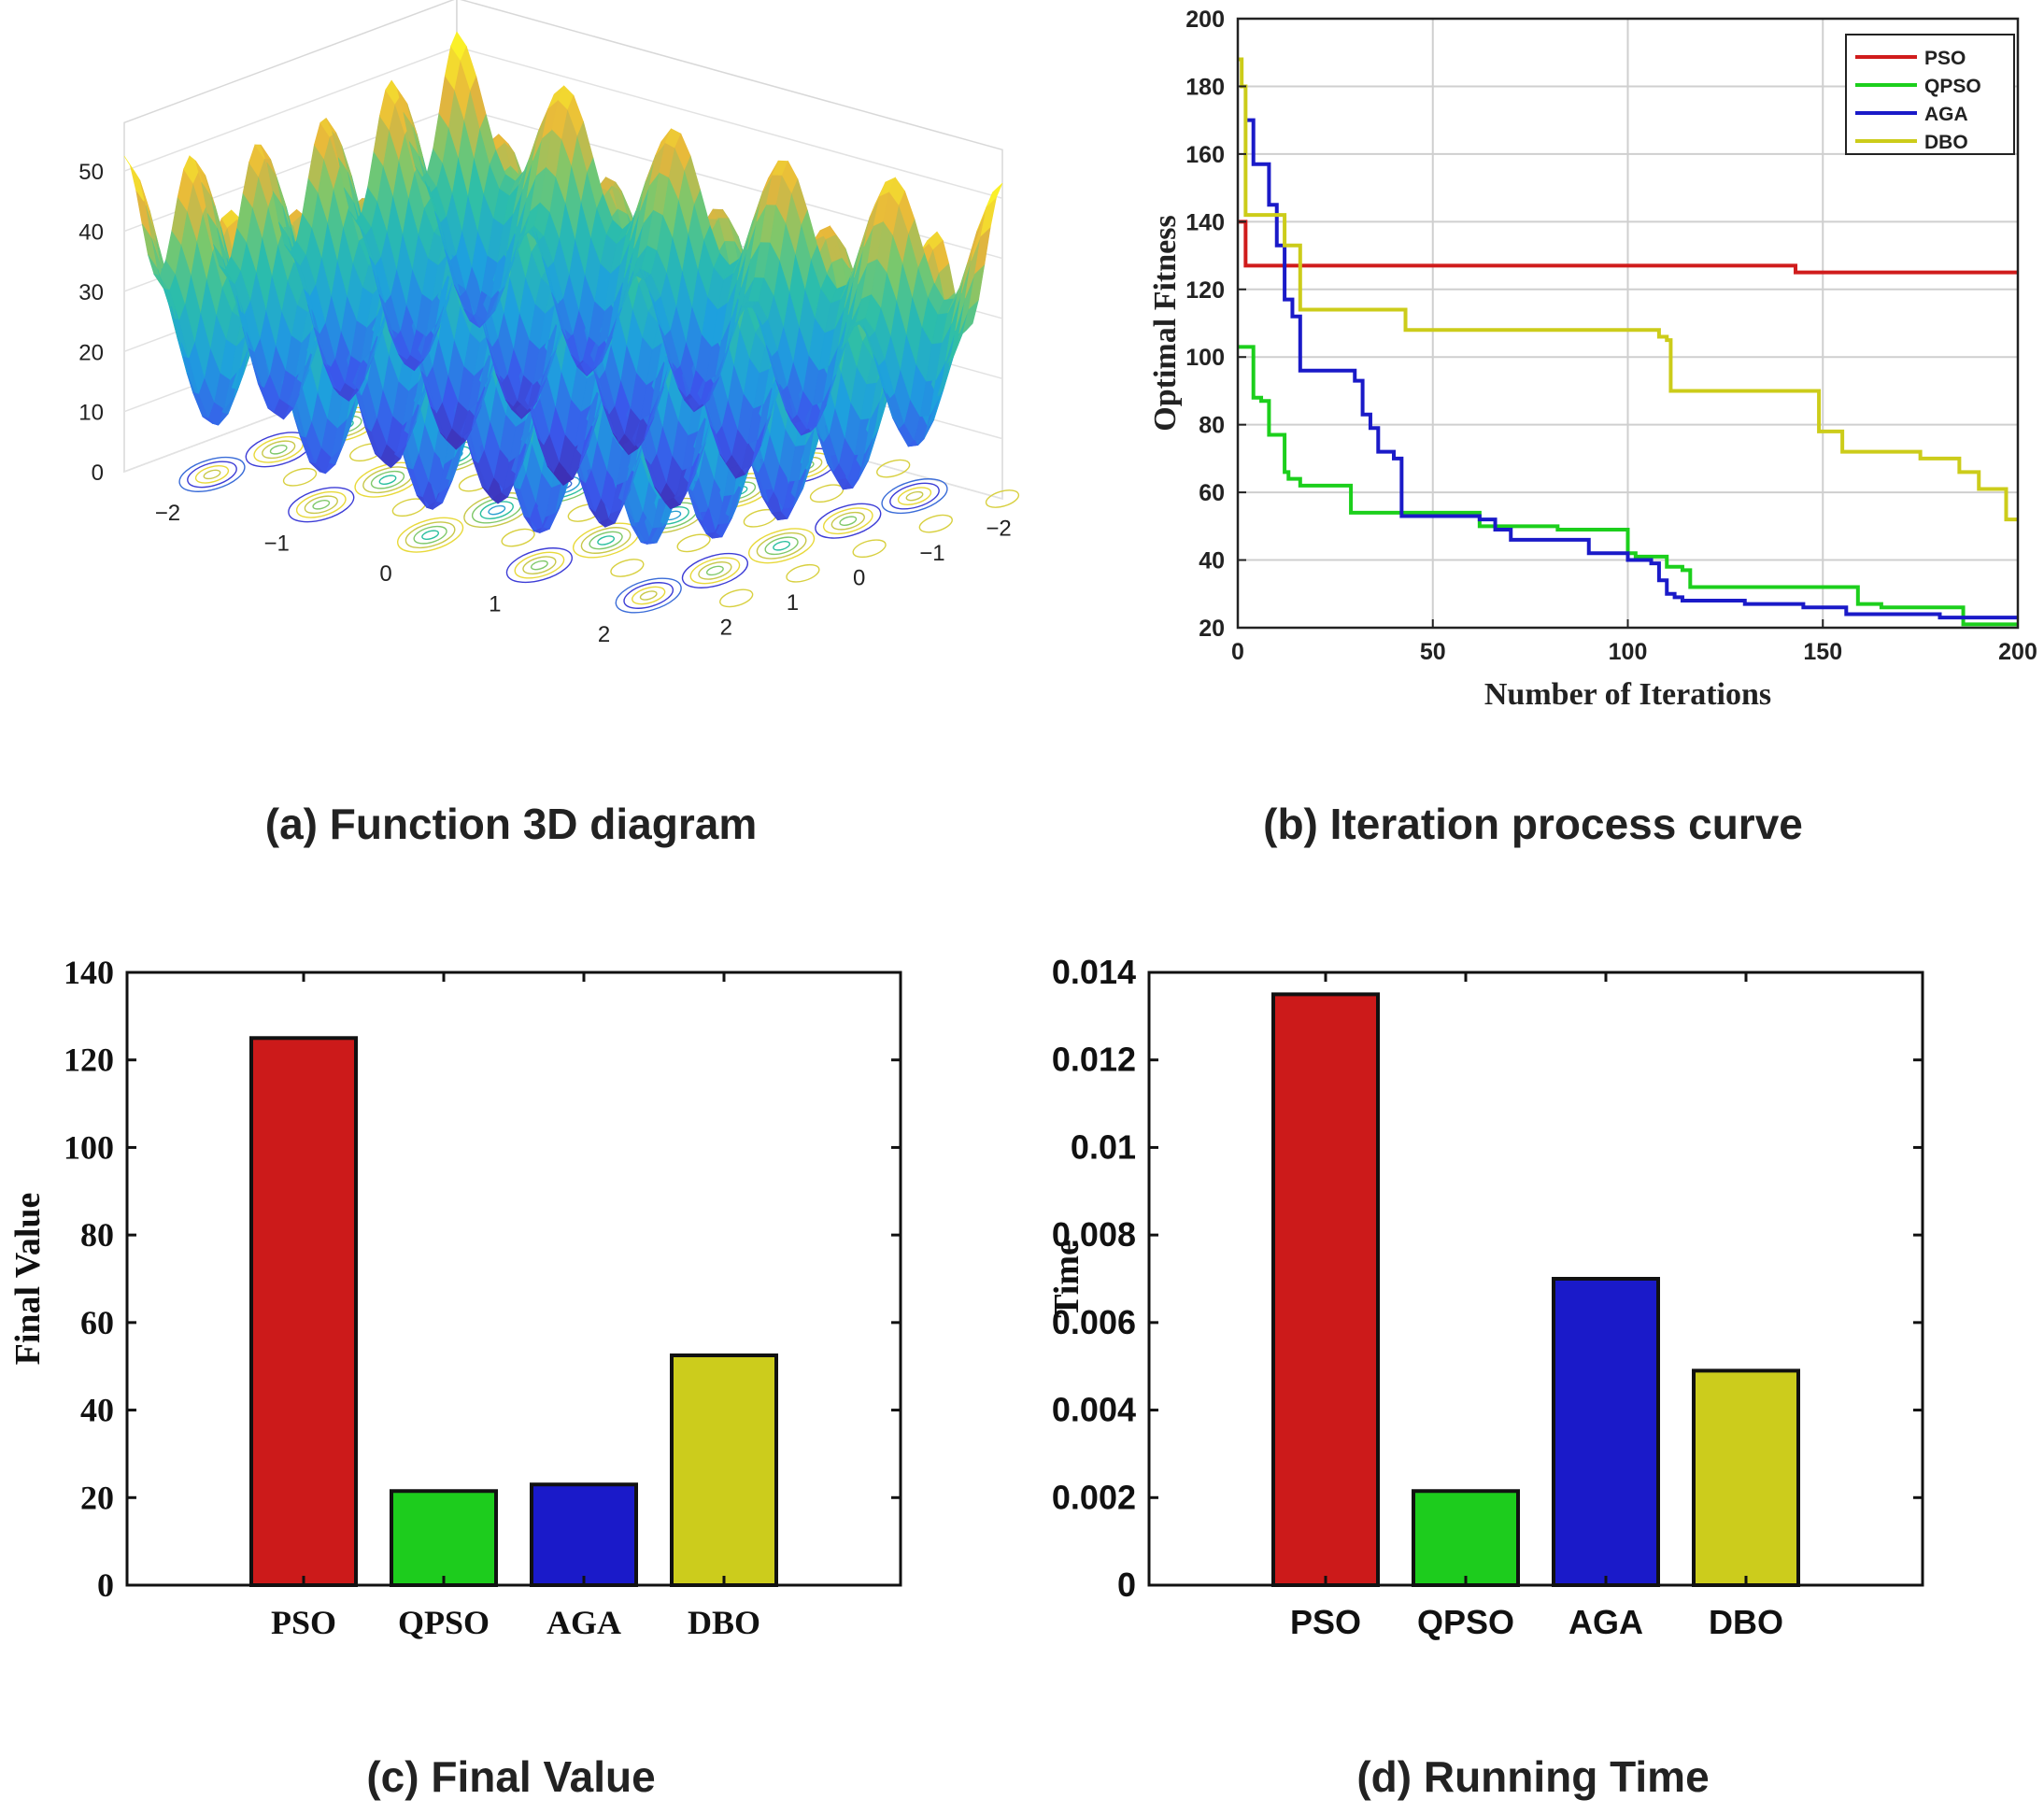  I want to click on caption-c: (c) Final Value, so click(511, 1776).